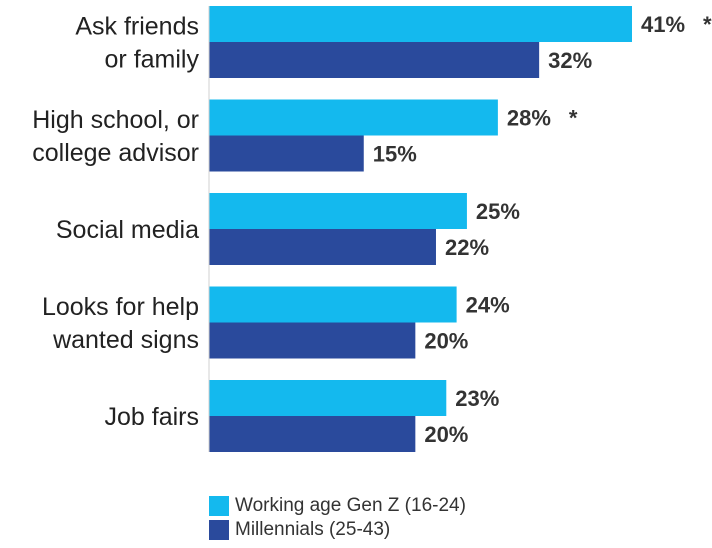  I want to click on value-label: 24%, so click(488, 305).